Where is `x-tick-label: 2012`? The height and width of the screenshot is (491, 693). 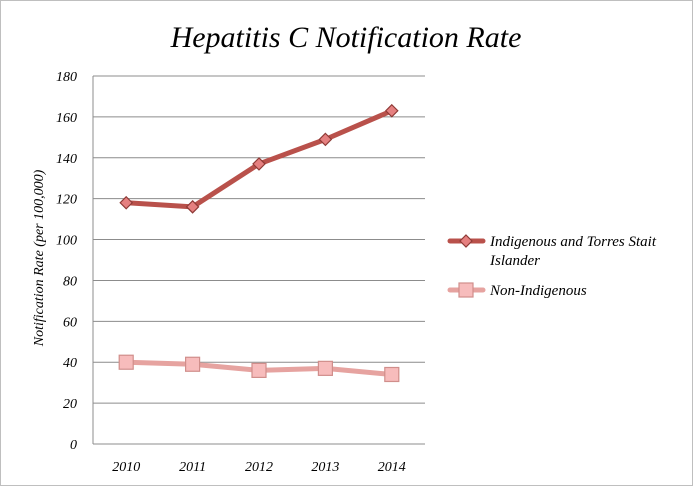 x-tick-label: 2012 is located at coordinates (259, 467).